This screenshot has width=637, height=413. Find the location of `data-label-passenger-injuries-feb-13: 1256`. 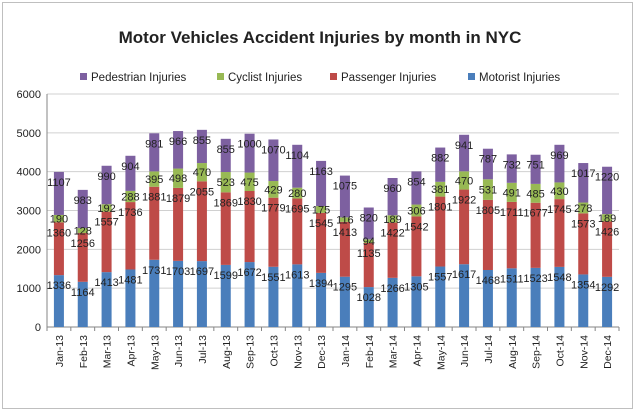

data-label-passenger-injuries-feb-13: 1256 is located at coordinates (83, 244).